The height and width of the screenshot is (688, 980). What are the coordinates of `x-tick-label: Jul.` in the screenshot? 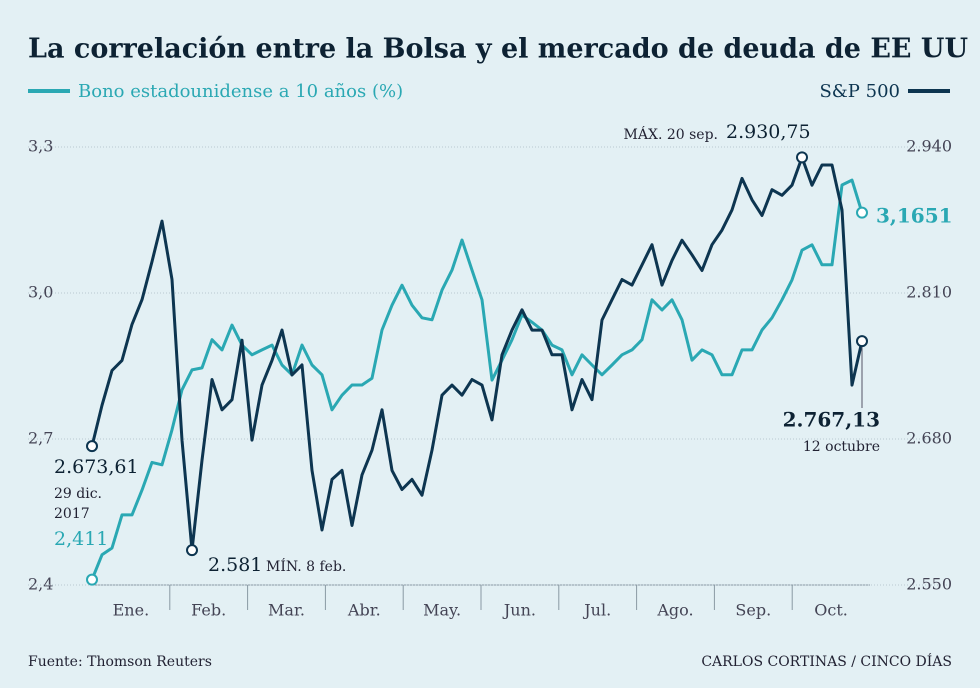 It's located at (596, 610).